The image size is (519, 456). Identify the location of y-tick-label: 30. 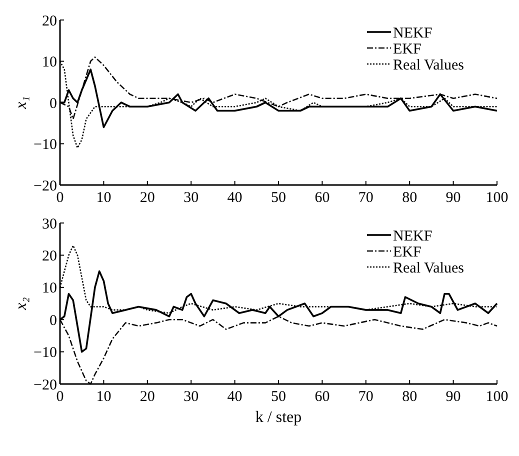
(49, 224).